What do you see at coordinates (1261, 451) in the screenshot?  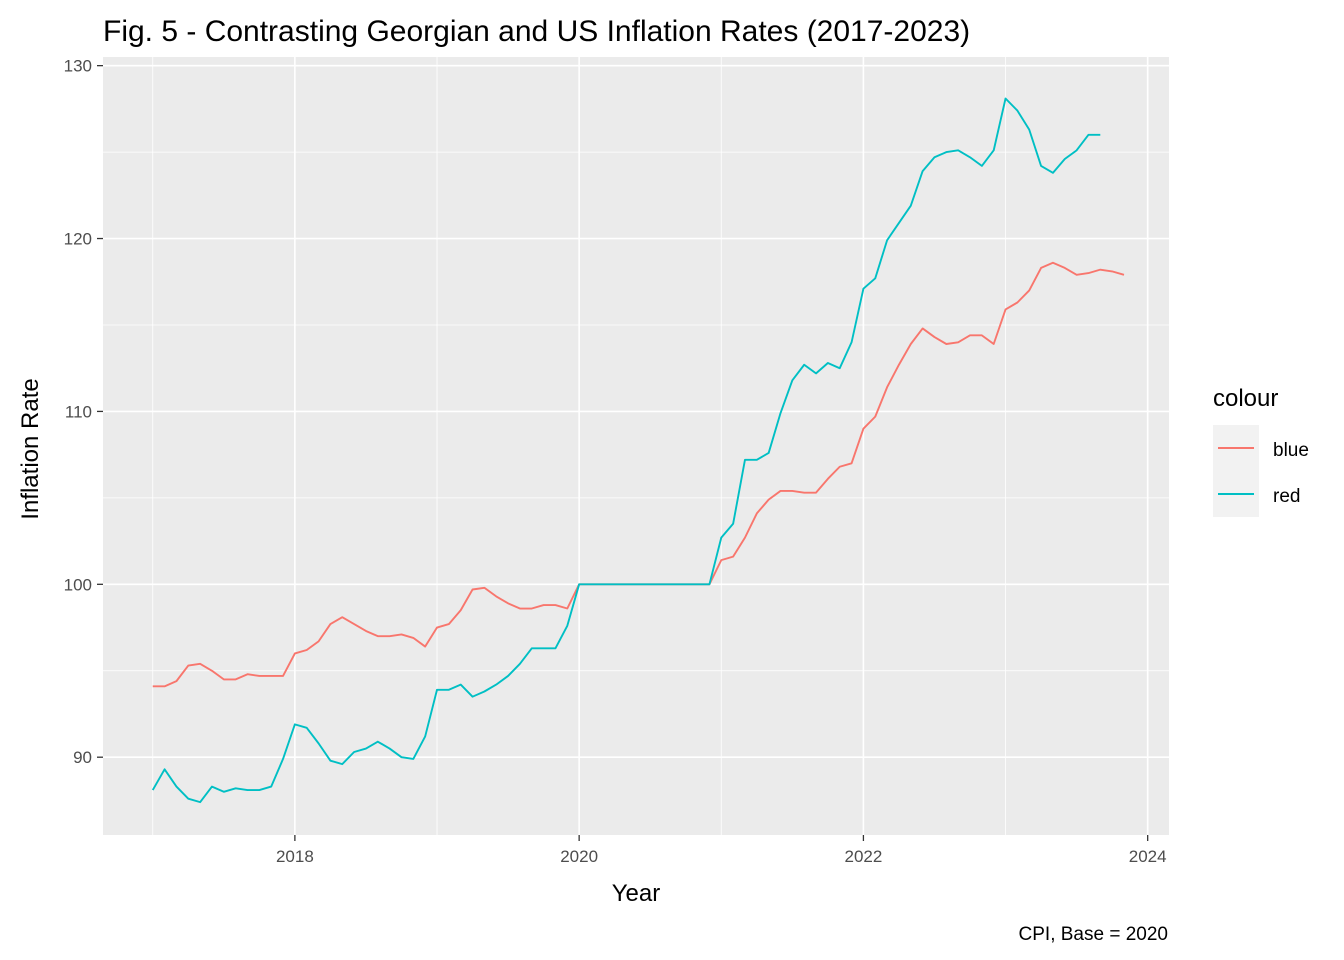 I see `legend: colour blue red` at bounding box center [1261, 451].